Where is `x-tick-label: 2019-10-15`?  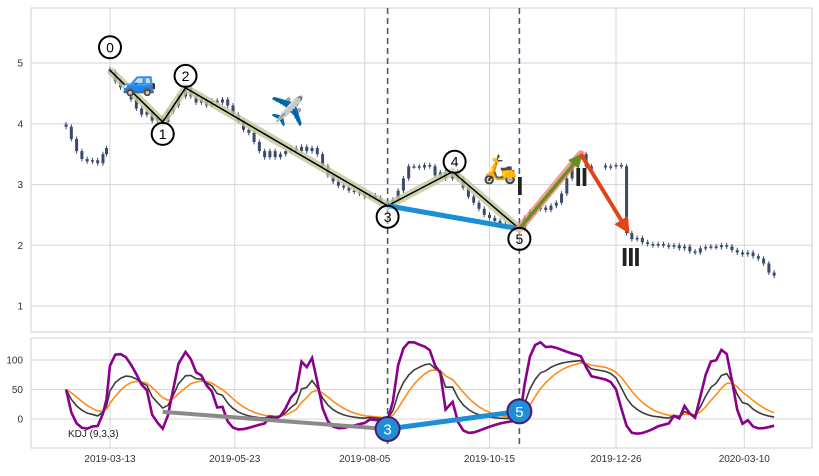 x-tick-label: 2019-10-15 is located at coordinates (490, 459).